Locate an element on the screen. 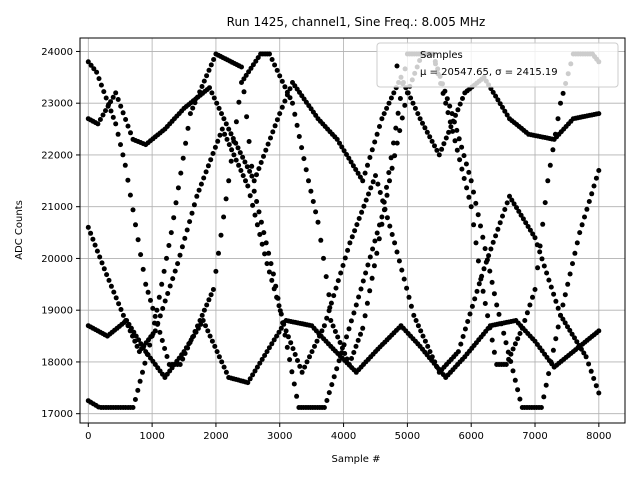  x-tick-label: 3000 is located at coordinates (279, 436).